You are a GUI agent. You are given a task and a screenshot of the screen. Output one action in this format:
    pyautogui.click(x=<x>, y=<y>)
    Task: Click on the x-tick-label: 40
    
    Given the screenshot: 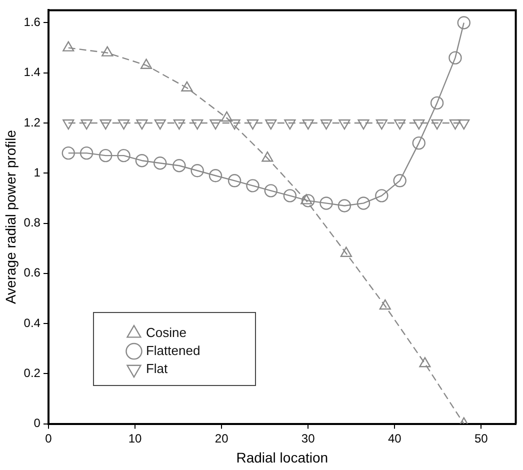 What is the action you would take?
    pyautogui.click(x=395, y=438)
    